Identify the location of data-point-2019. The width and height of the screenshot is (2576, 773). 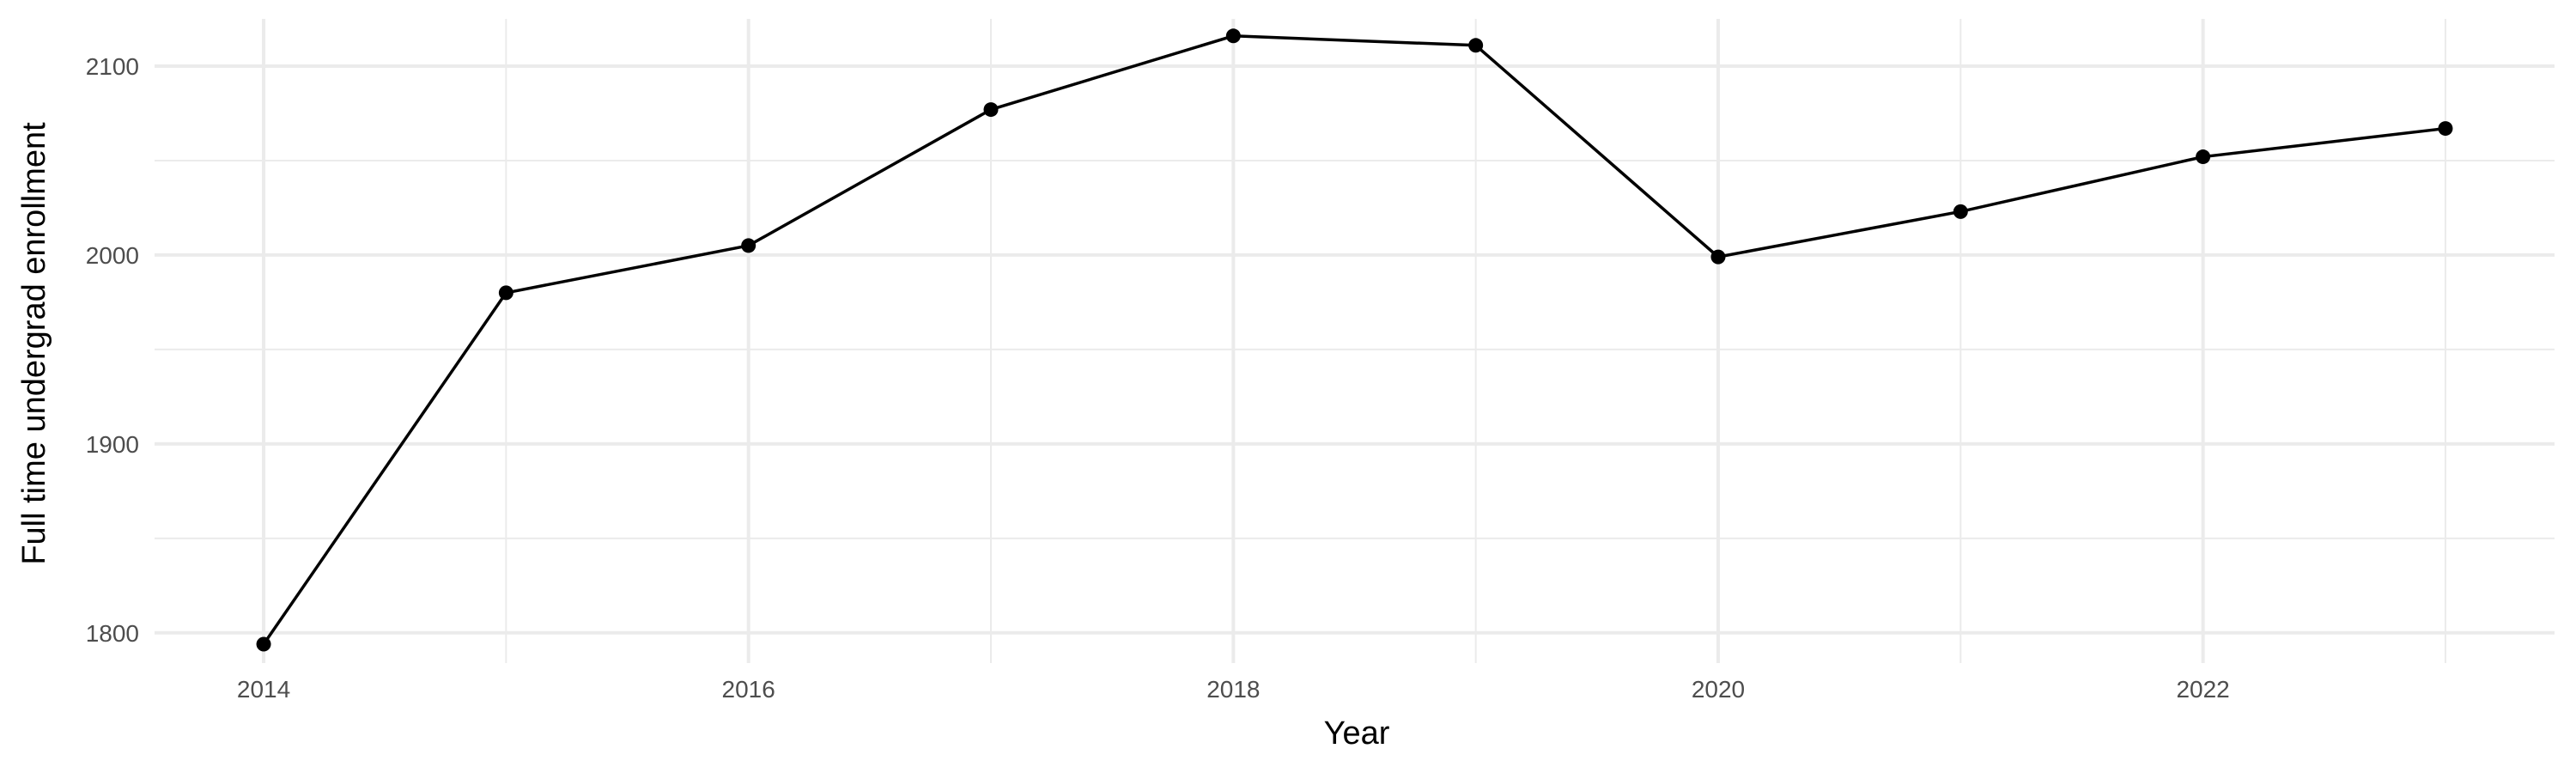
(1476, 45).